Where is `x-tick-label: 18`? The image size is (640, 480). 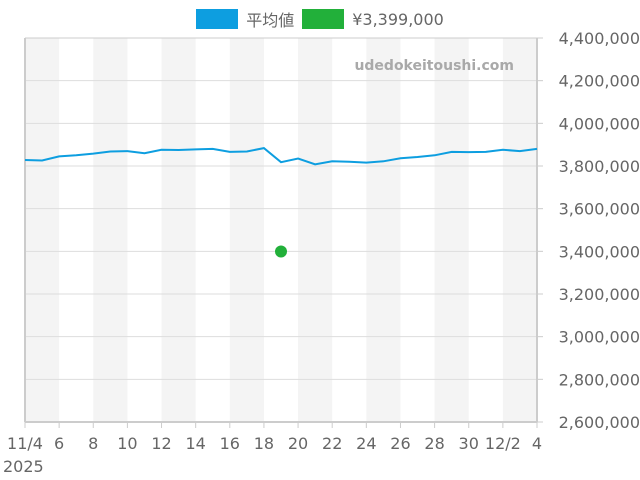
x-tick-label: 18 is located at coordinates (264, 443).